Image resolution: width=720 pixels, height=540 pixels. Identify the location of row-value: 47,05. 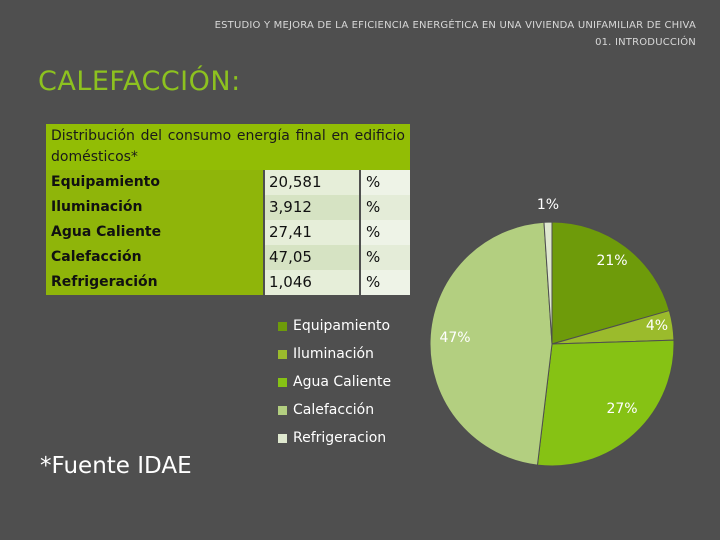
(312, 257).